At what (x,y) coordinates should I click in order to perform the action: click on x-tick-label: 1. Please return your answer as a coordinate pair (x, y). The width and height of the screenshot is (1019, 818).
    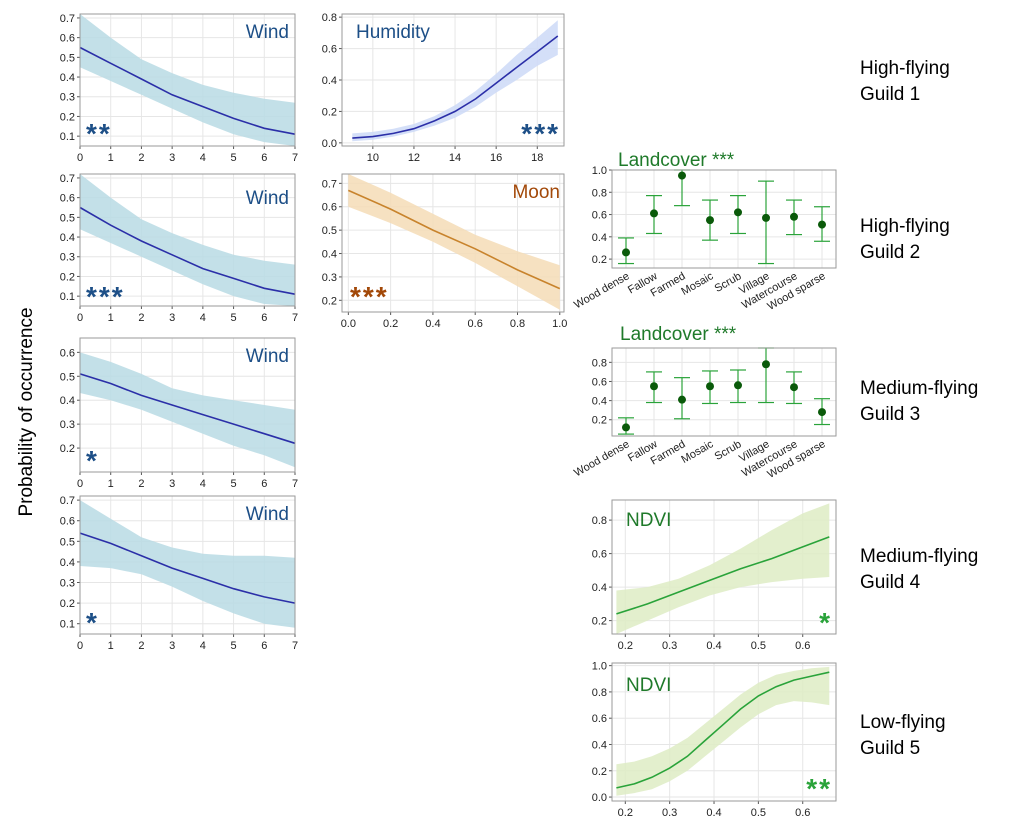
    Looking at the image, I should click on (111, 646).